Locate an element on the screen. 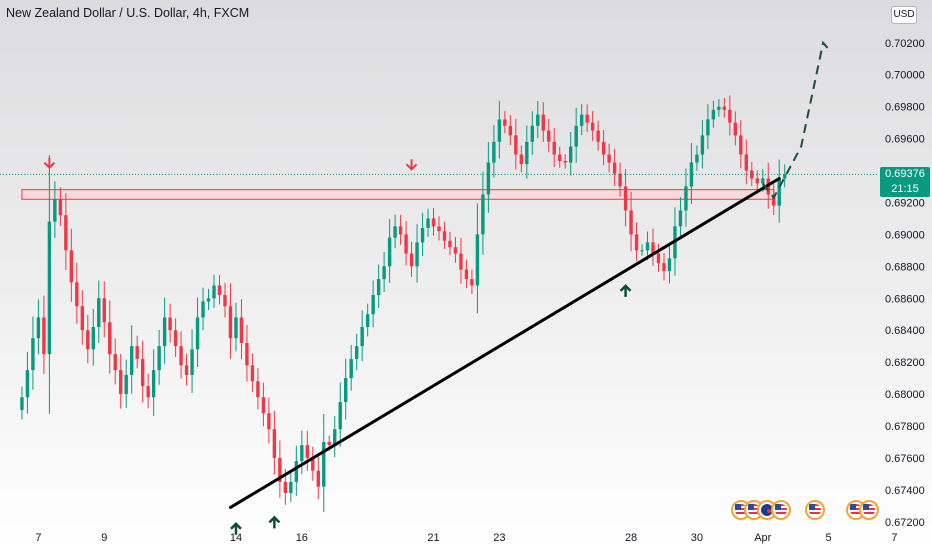 The image size is (932, 550). resistance-zone is located at coordinates (398, 194).